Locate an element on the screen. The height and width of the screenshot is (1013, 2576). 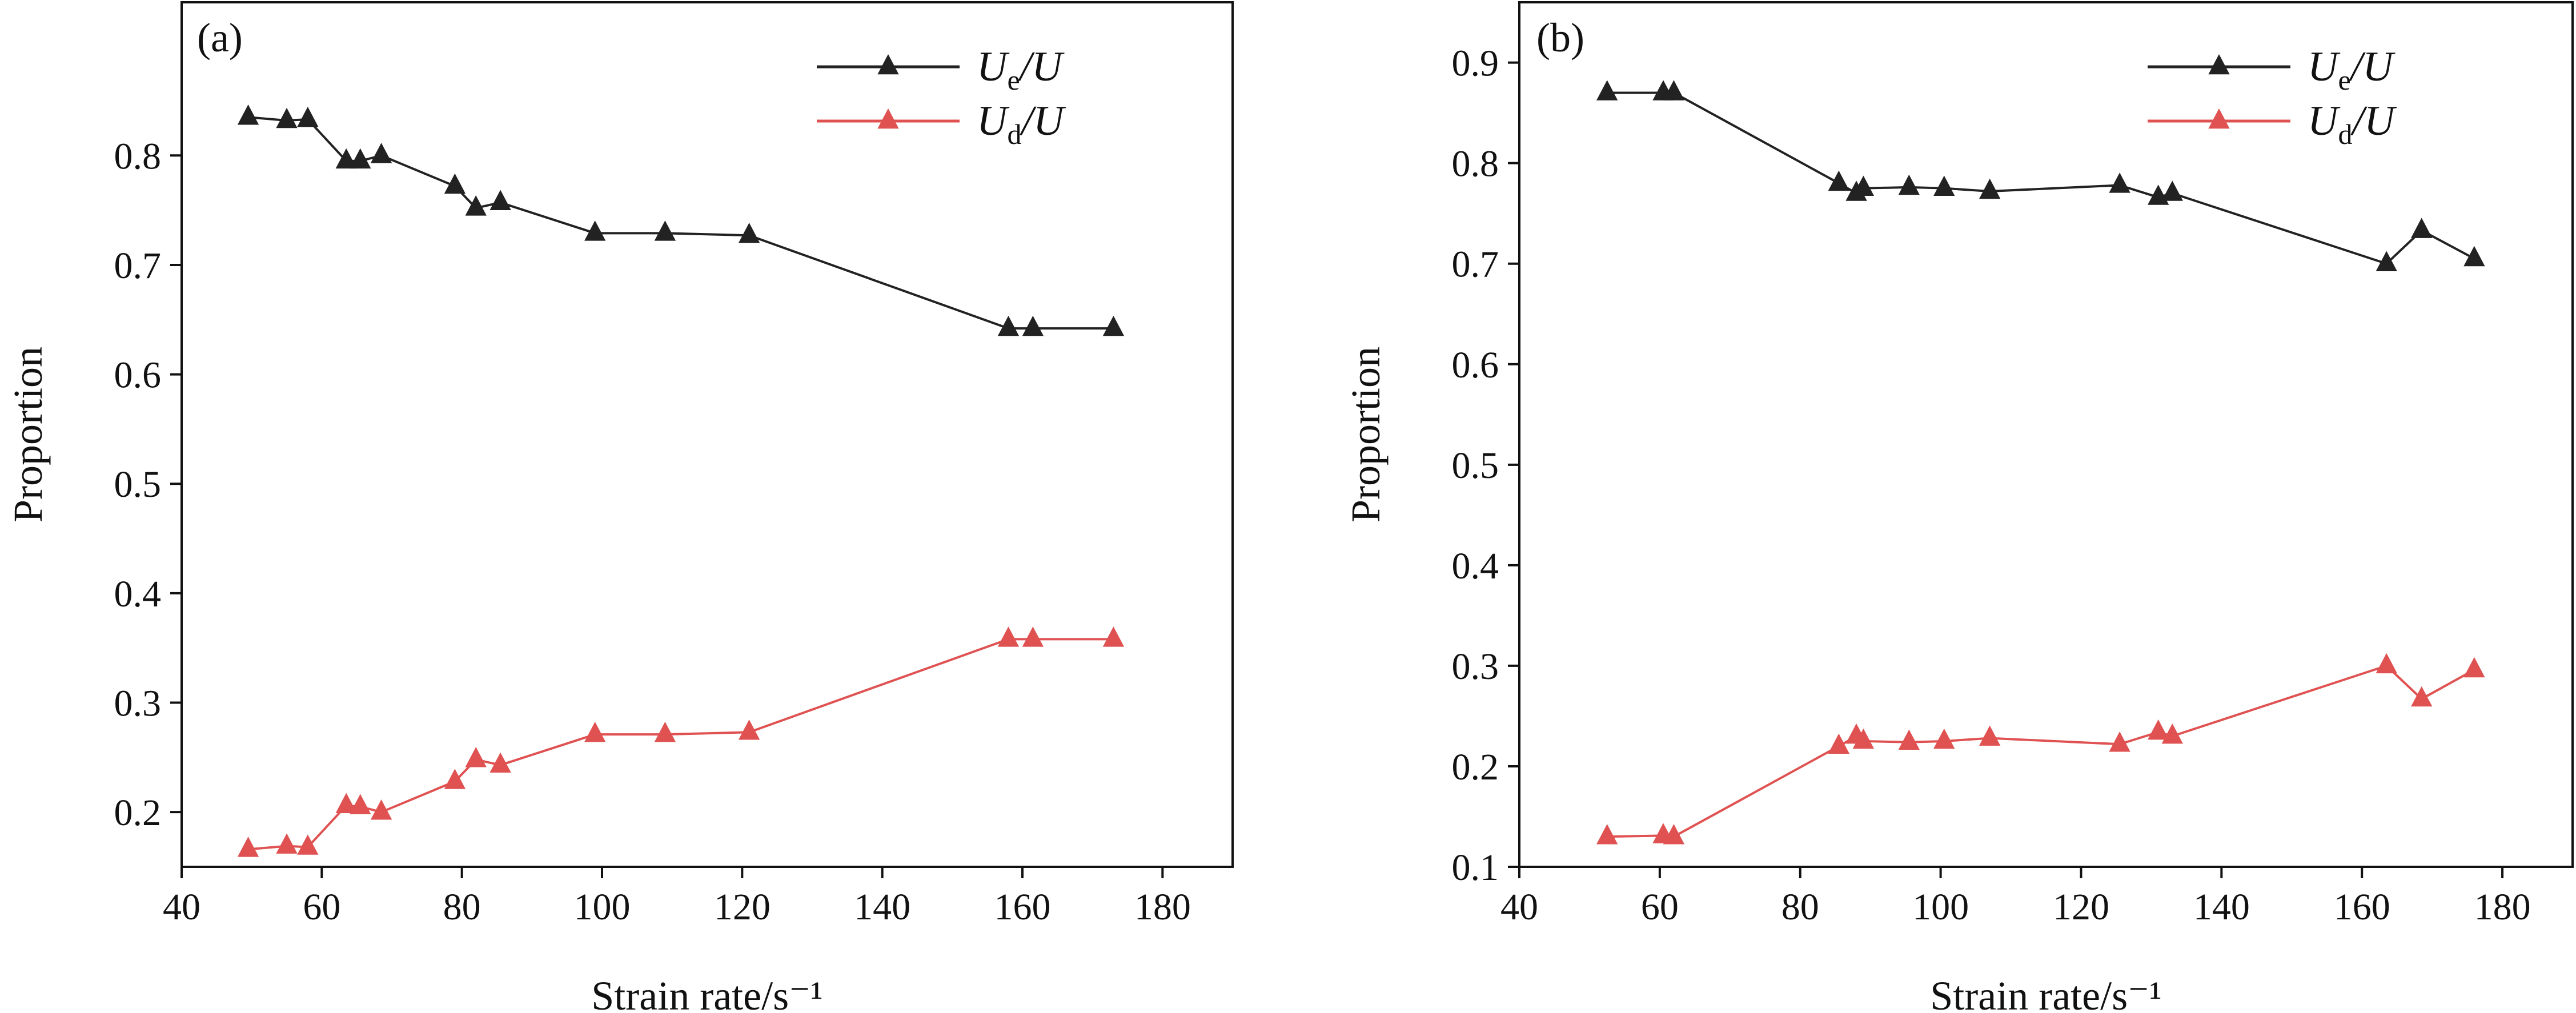
y-tick-label: 0.4 is located at coordinates (138, 594).